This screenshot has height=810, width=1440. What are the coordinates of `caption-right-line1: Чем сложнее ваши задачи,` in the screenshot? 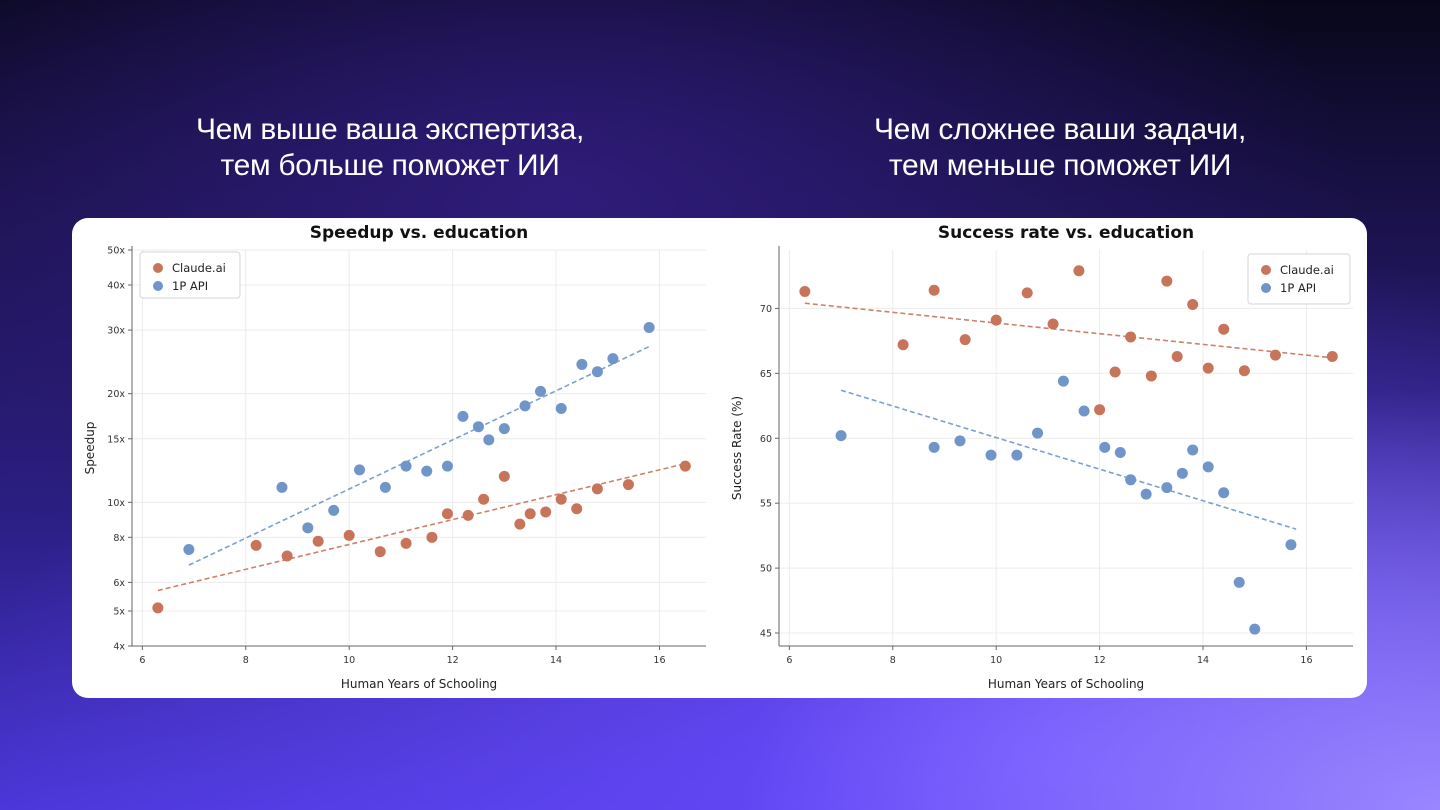 It's located at (1060, 129).